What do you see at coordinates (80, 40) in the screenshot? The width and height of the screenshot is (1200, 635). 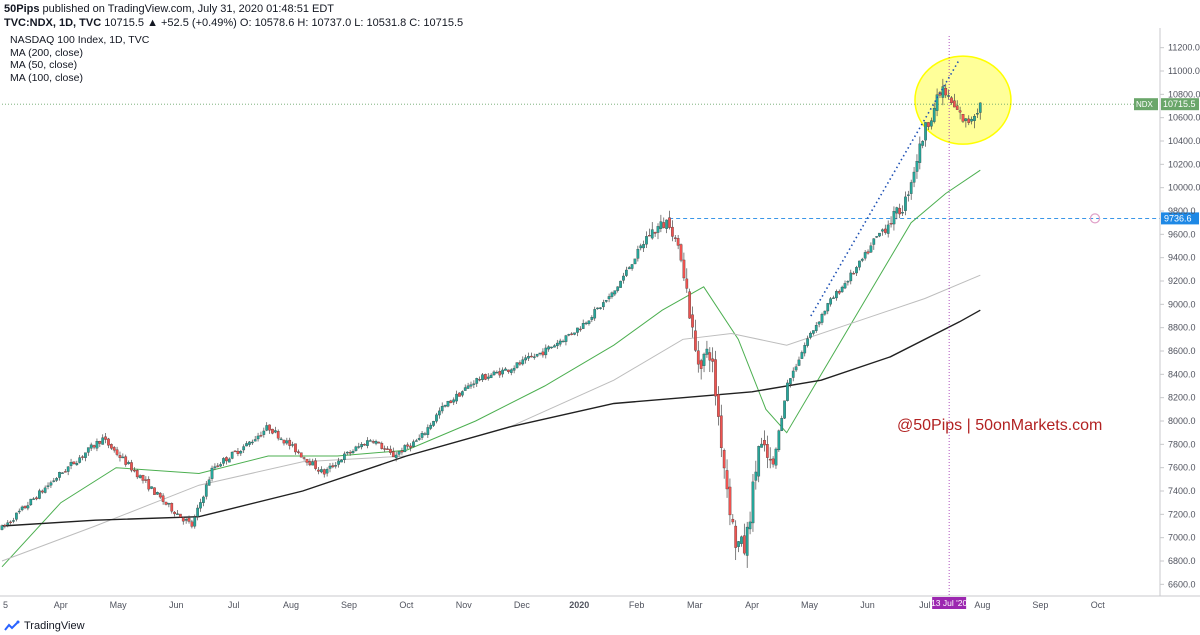 I see `legend-symbol-title: NASDAQ 100 Index, 1D, TVC` at bounding box center [80, 40].